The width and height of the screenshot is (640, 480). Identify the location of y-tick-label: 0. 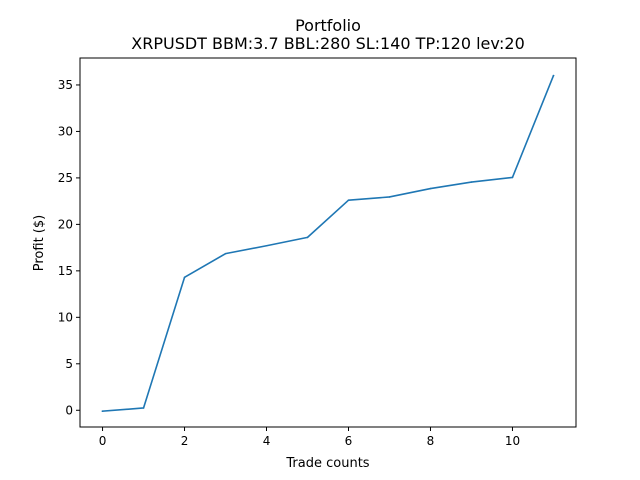
(69, 410).